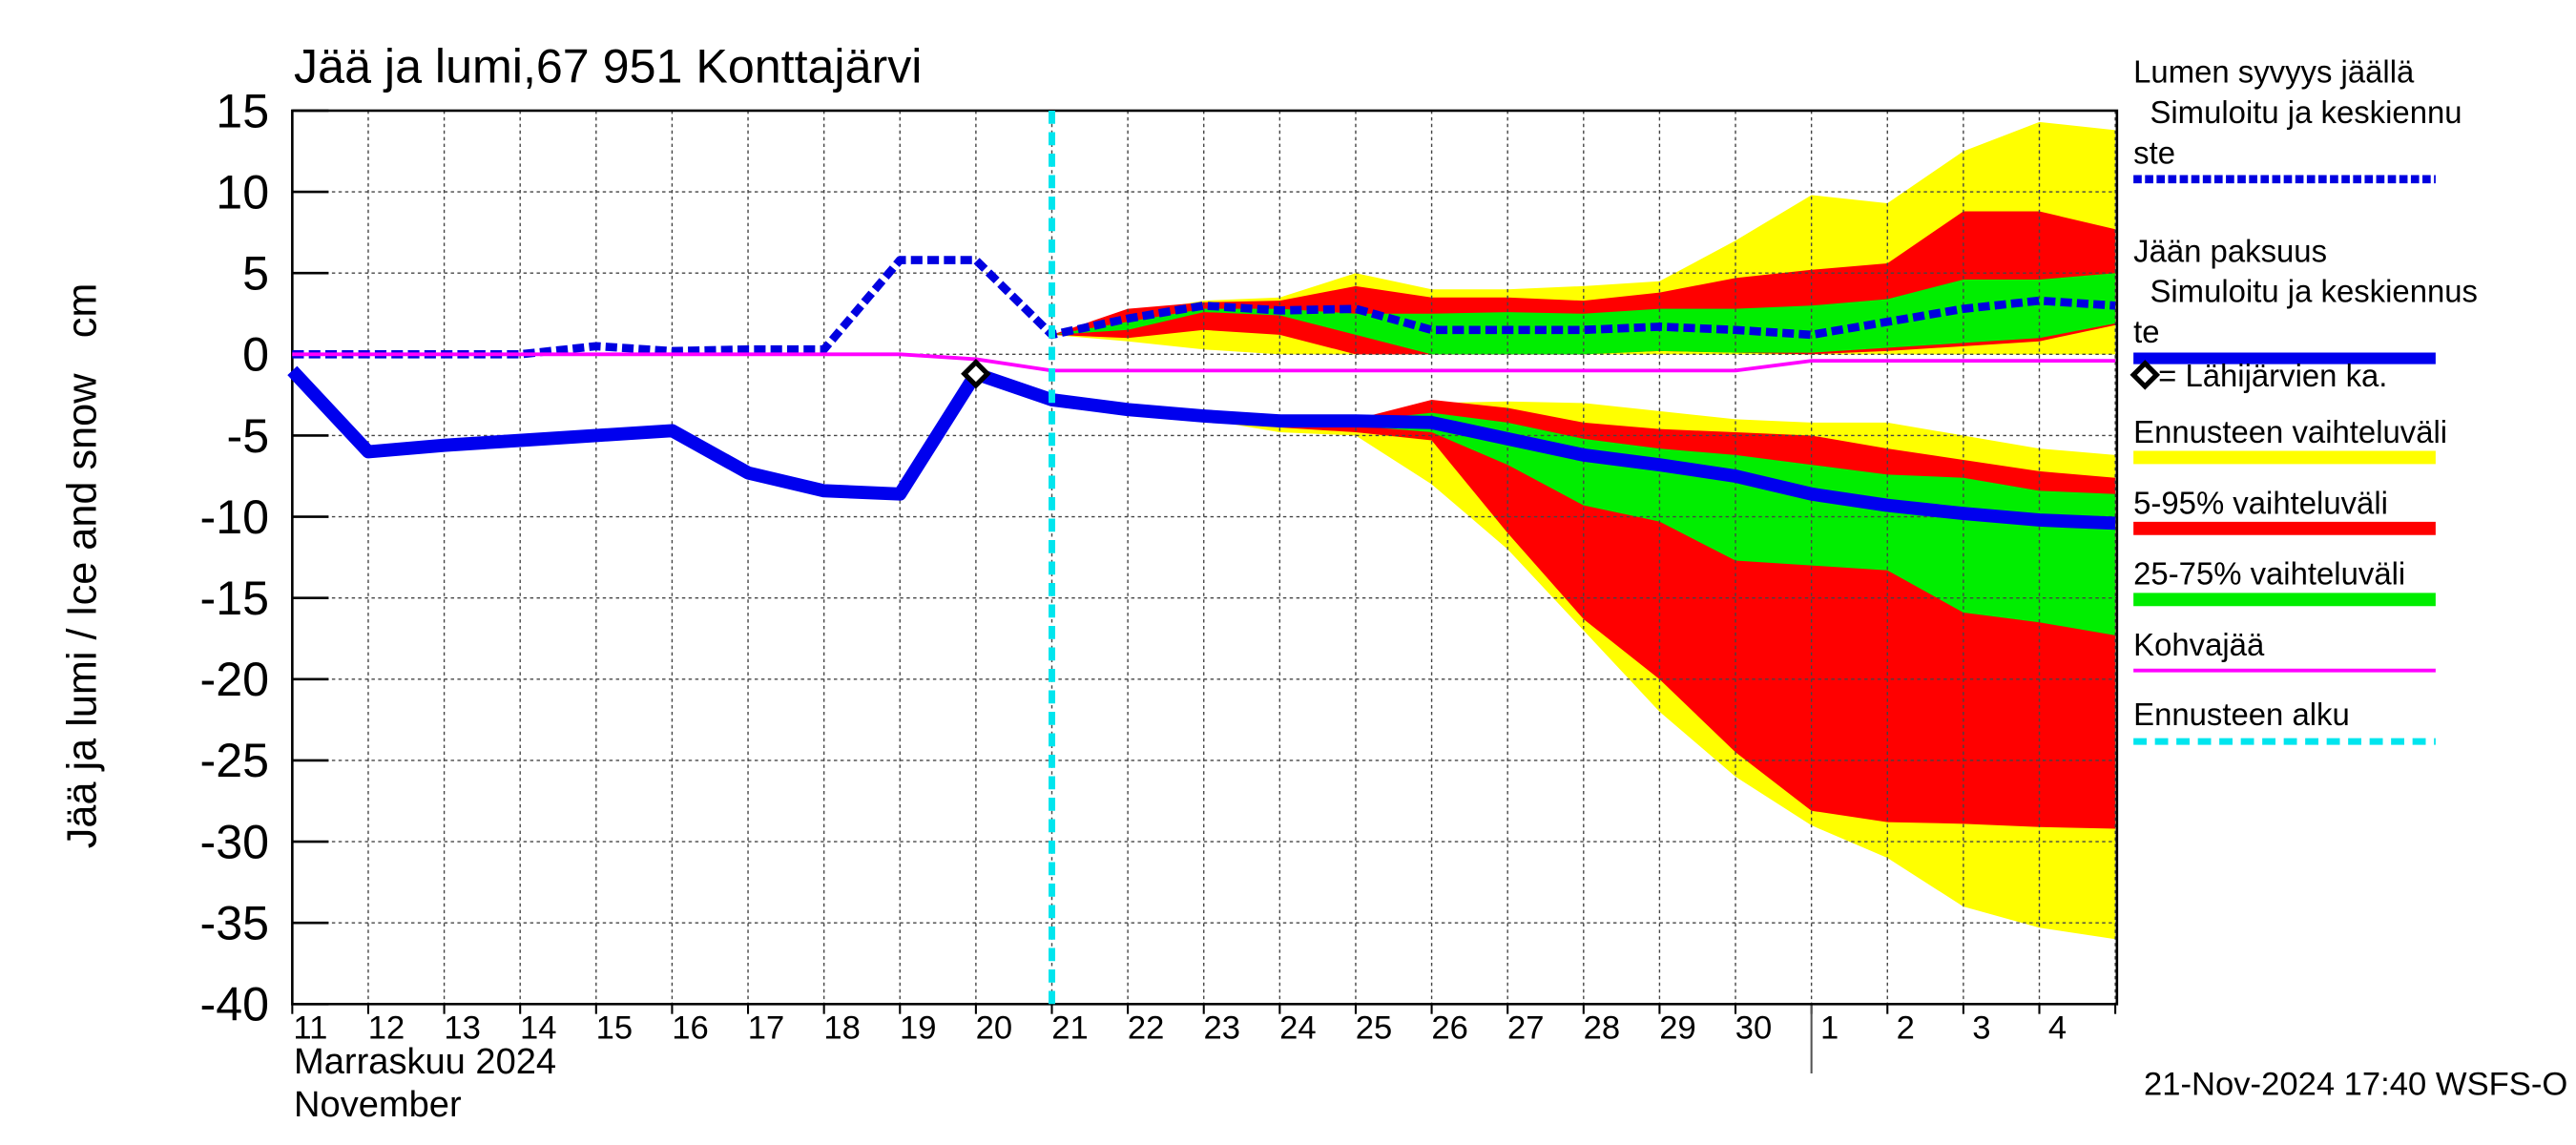 This screenshot has height=1145, width=2576. I want to click on legend-label: Kohvajää, so click(2199, 644).